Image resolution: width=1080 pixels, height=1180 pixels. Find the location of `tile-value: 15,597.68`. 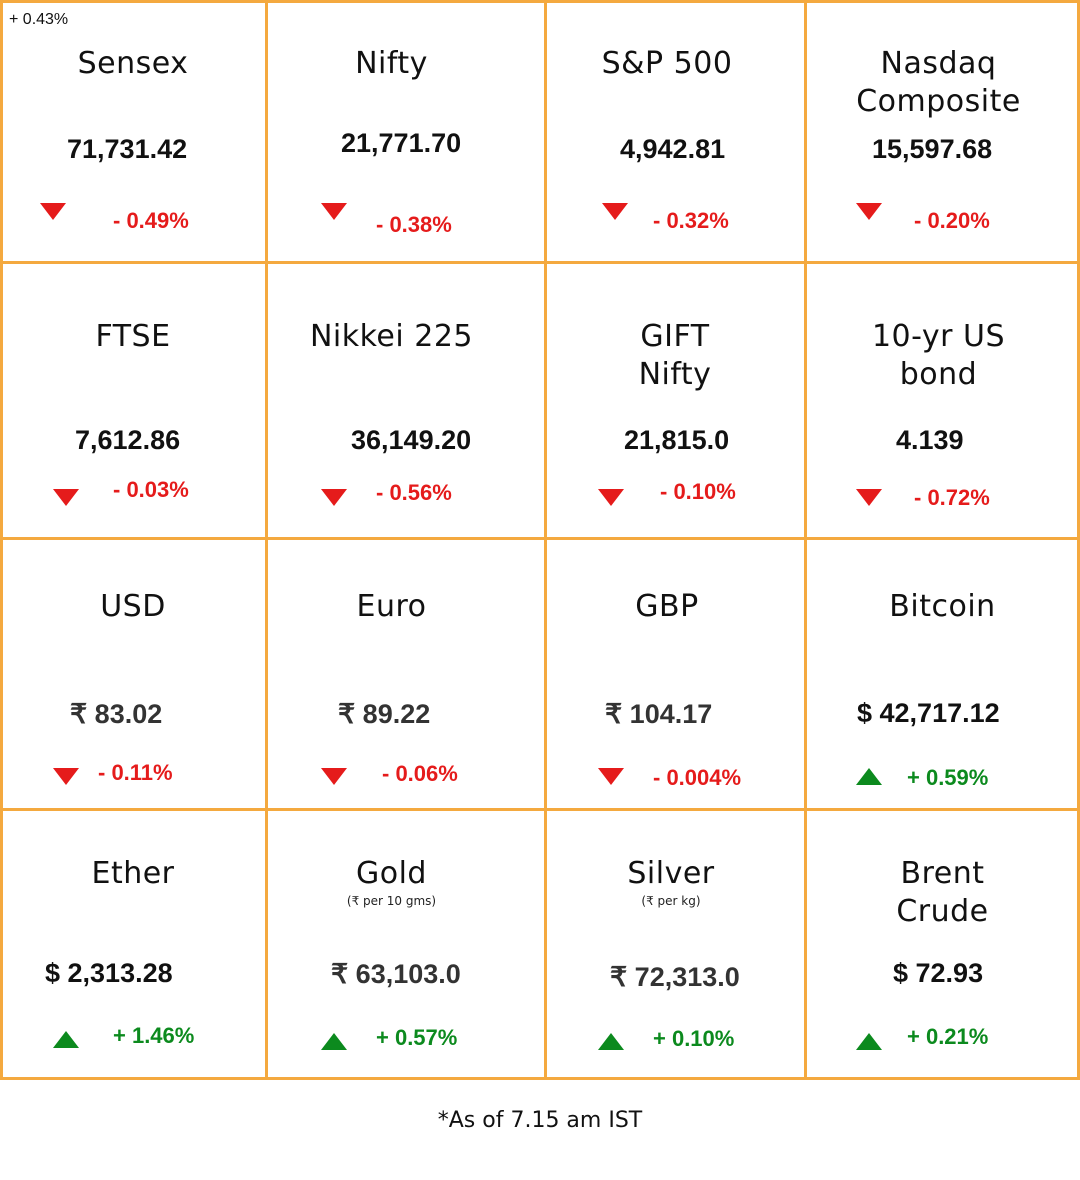

tile-value: 15,597.68 is located at coordinates (932, 149).